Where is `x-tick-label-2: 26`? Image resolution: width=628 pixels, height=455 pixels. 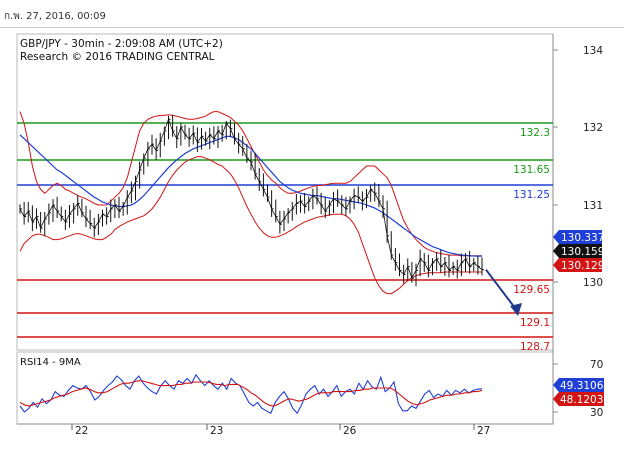
x-tick-label-2: 26 is located at coordinates (350, 431).